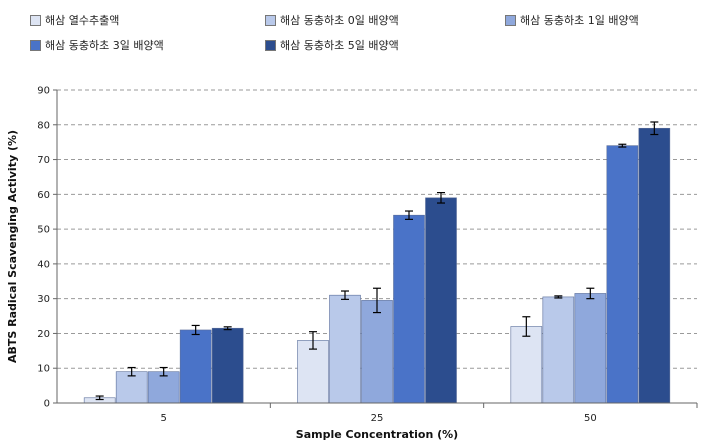 The height and width of the screenshot is (448, 709). I want to click on y-tick-label: 70, so click(43, 160).